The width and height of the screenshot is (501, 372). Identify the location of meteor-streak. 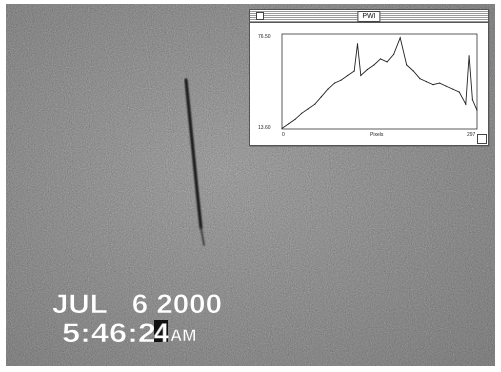
(194, 162).